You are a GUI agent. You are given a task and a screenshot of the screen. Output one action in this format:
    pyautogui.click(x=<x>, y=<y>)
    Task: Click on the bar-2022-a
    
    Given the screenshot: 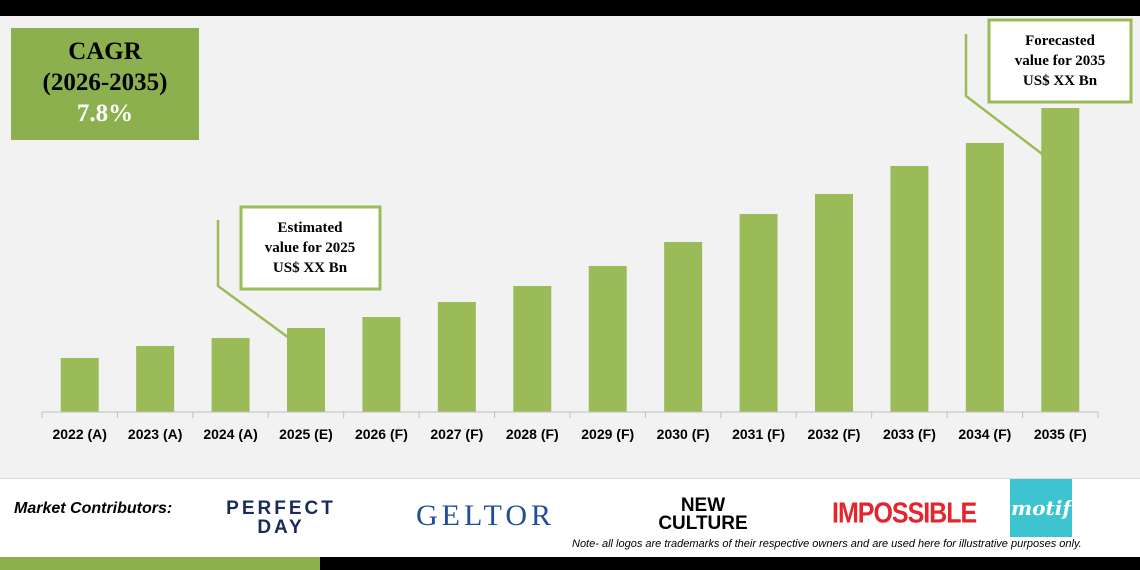 What is the action you would take?
    pyautogui.click(x=79, y=385)
    